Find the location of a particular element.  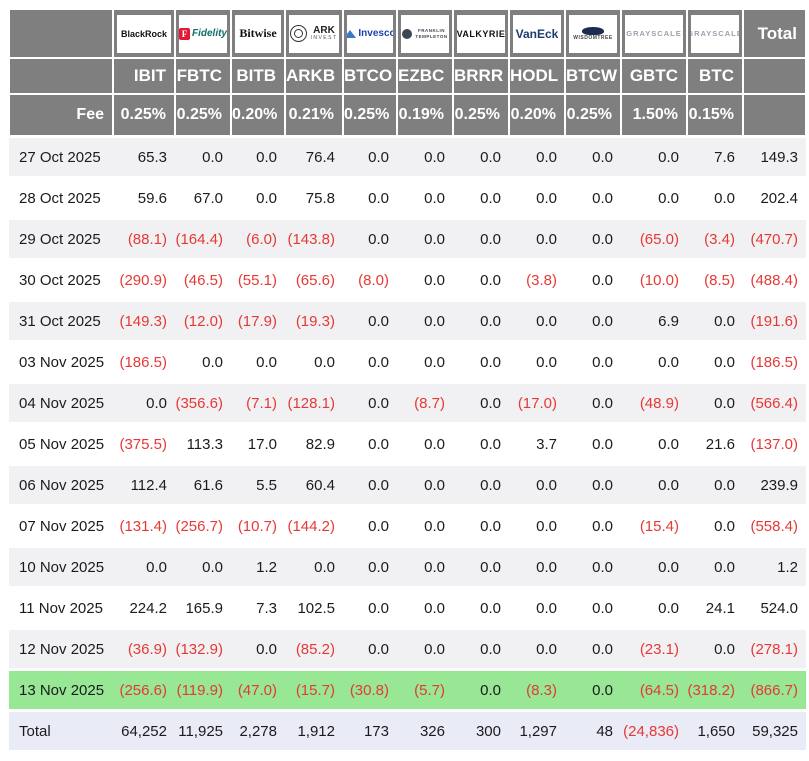

templeton-line: TEMPLETON is located at coordinates (431, 36).